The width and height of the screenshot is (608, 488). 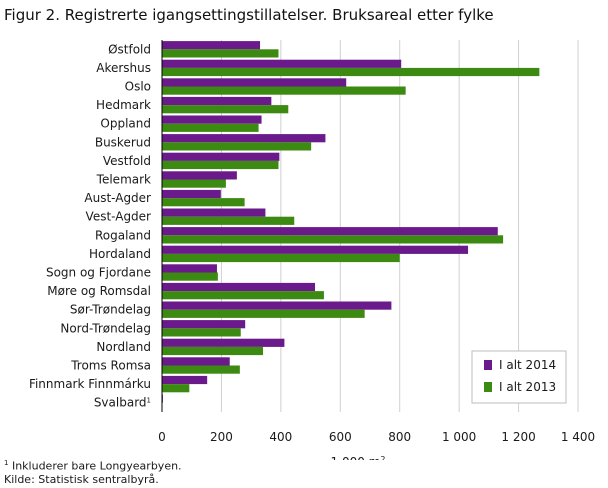 I want to click on category-label: Telemark, so click(x=123, y=180).